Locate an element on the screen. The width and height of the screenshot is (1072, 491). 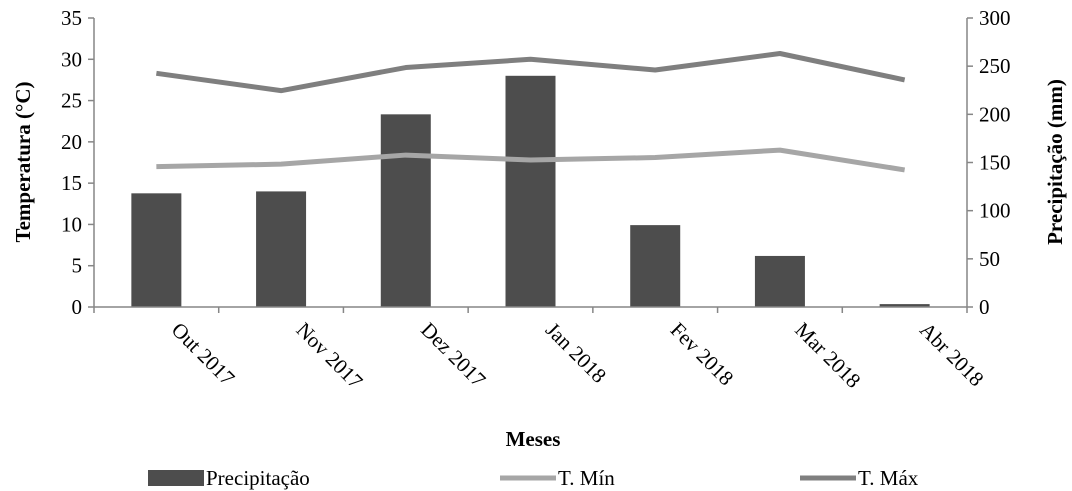
y2-tick-label: 300 is located at coordinates (995, 18).